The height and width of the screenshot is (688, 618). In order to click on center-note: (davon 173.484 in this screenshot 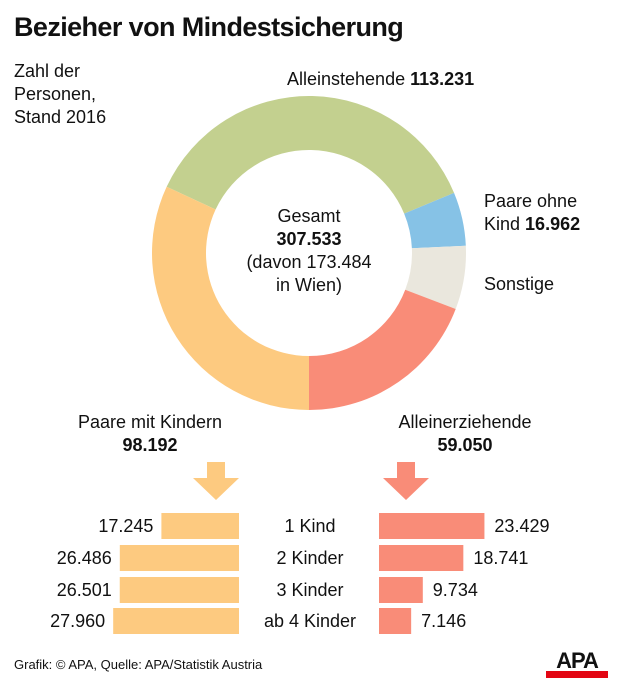, I will do `click(309, 262)`.